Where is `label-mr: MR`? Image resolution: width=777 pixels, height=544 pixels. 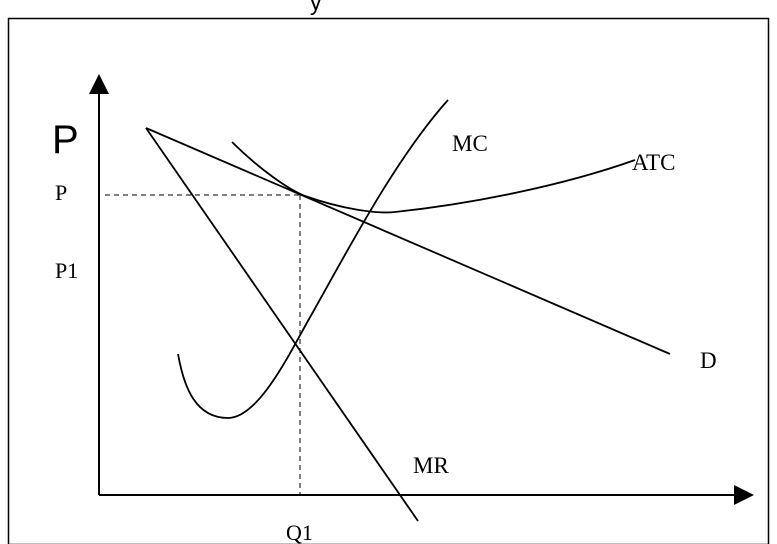 label-mr: MR is located at coordinates (431, 465).